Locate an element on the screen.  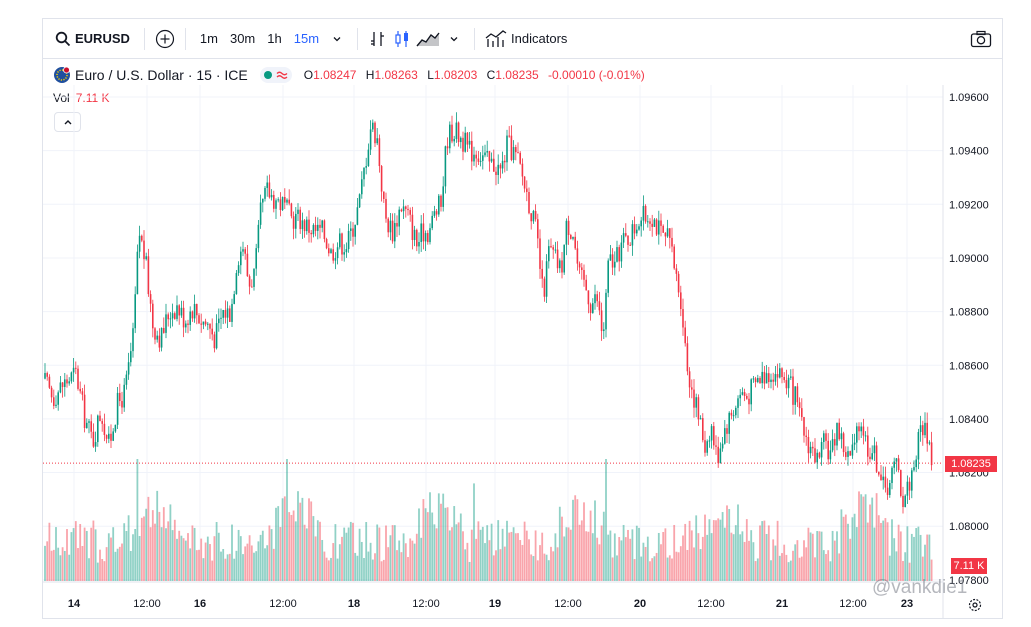
symbol-title: Euro / U.S. Dollar · 15 · ICE is located at coordinates (161, 75).